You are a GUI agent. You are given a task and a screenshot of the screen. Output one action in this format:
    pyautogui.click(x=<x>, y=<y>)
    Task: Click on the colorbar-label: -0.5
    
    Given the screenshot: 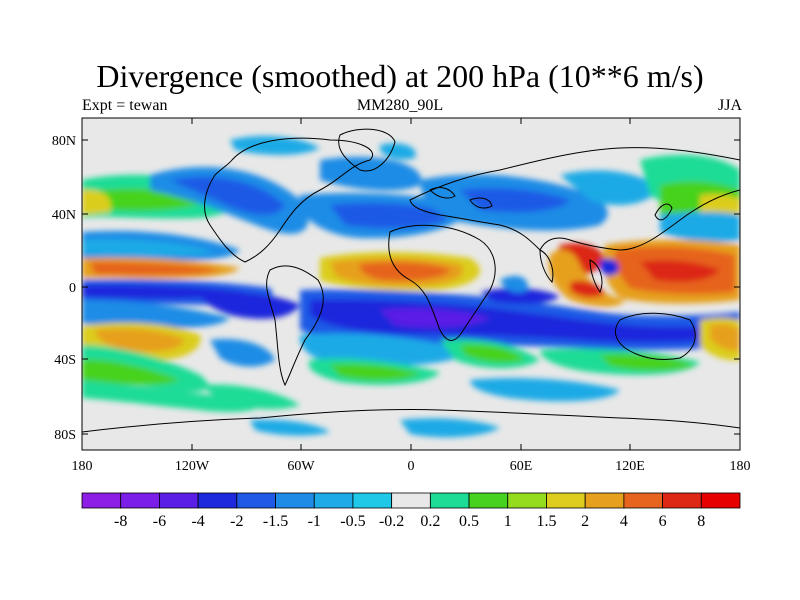 What is the action you would take?
    pyautogui.click(x=352, y=521)
    